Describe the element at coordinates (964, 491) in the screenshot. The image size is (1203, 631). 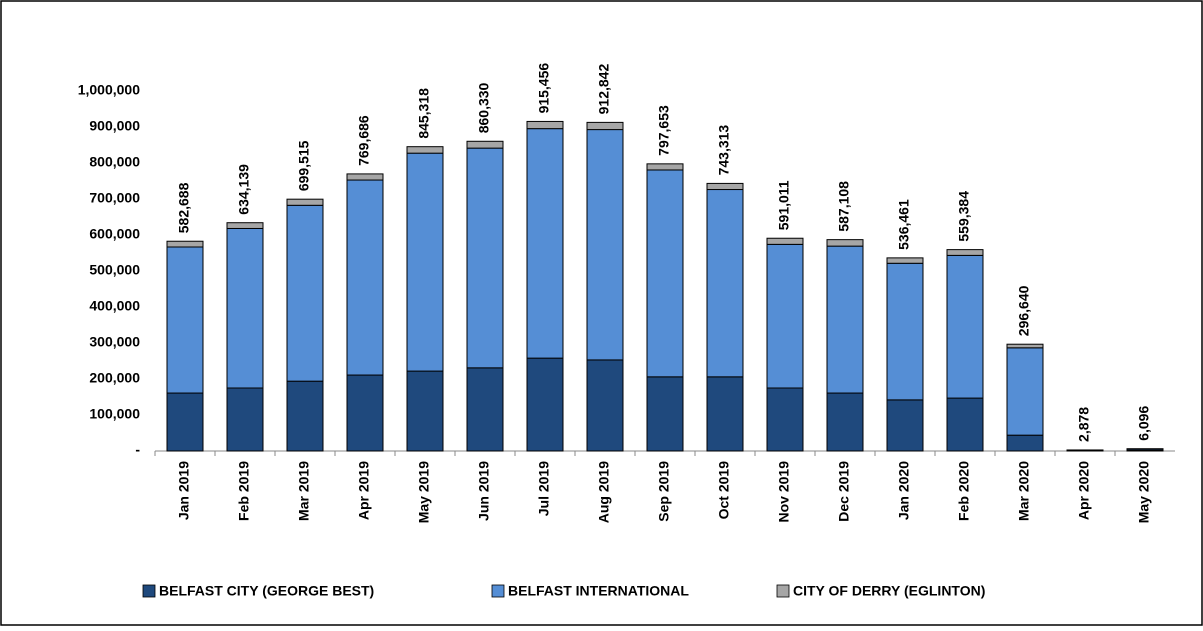
I see `x-tick-label: Feb 2020` at that location.